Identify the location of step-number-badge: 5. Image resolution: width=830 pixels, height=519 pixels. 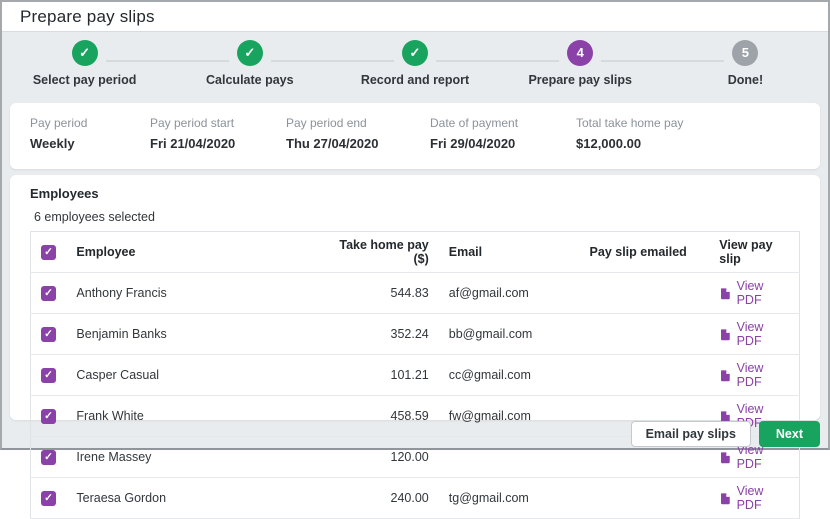
(745, 53).